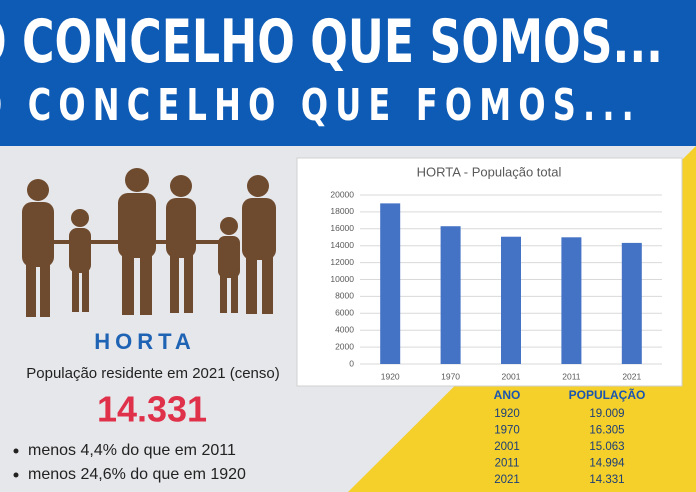 The width and height of the screenshot is (696, 492). Describe the element at coordinates (507, 480) in the screenshot. I see `table-cell: 2021` at that location.